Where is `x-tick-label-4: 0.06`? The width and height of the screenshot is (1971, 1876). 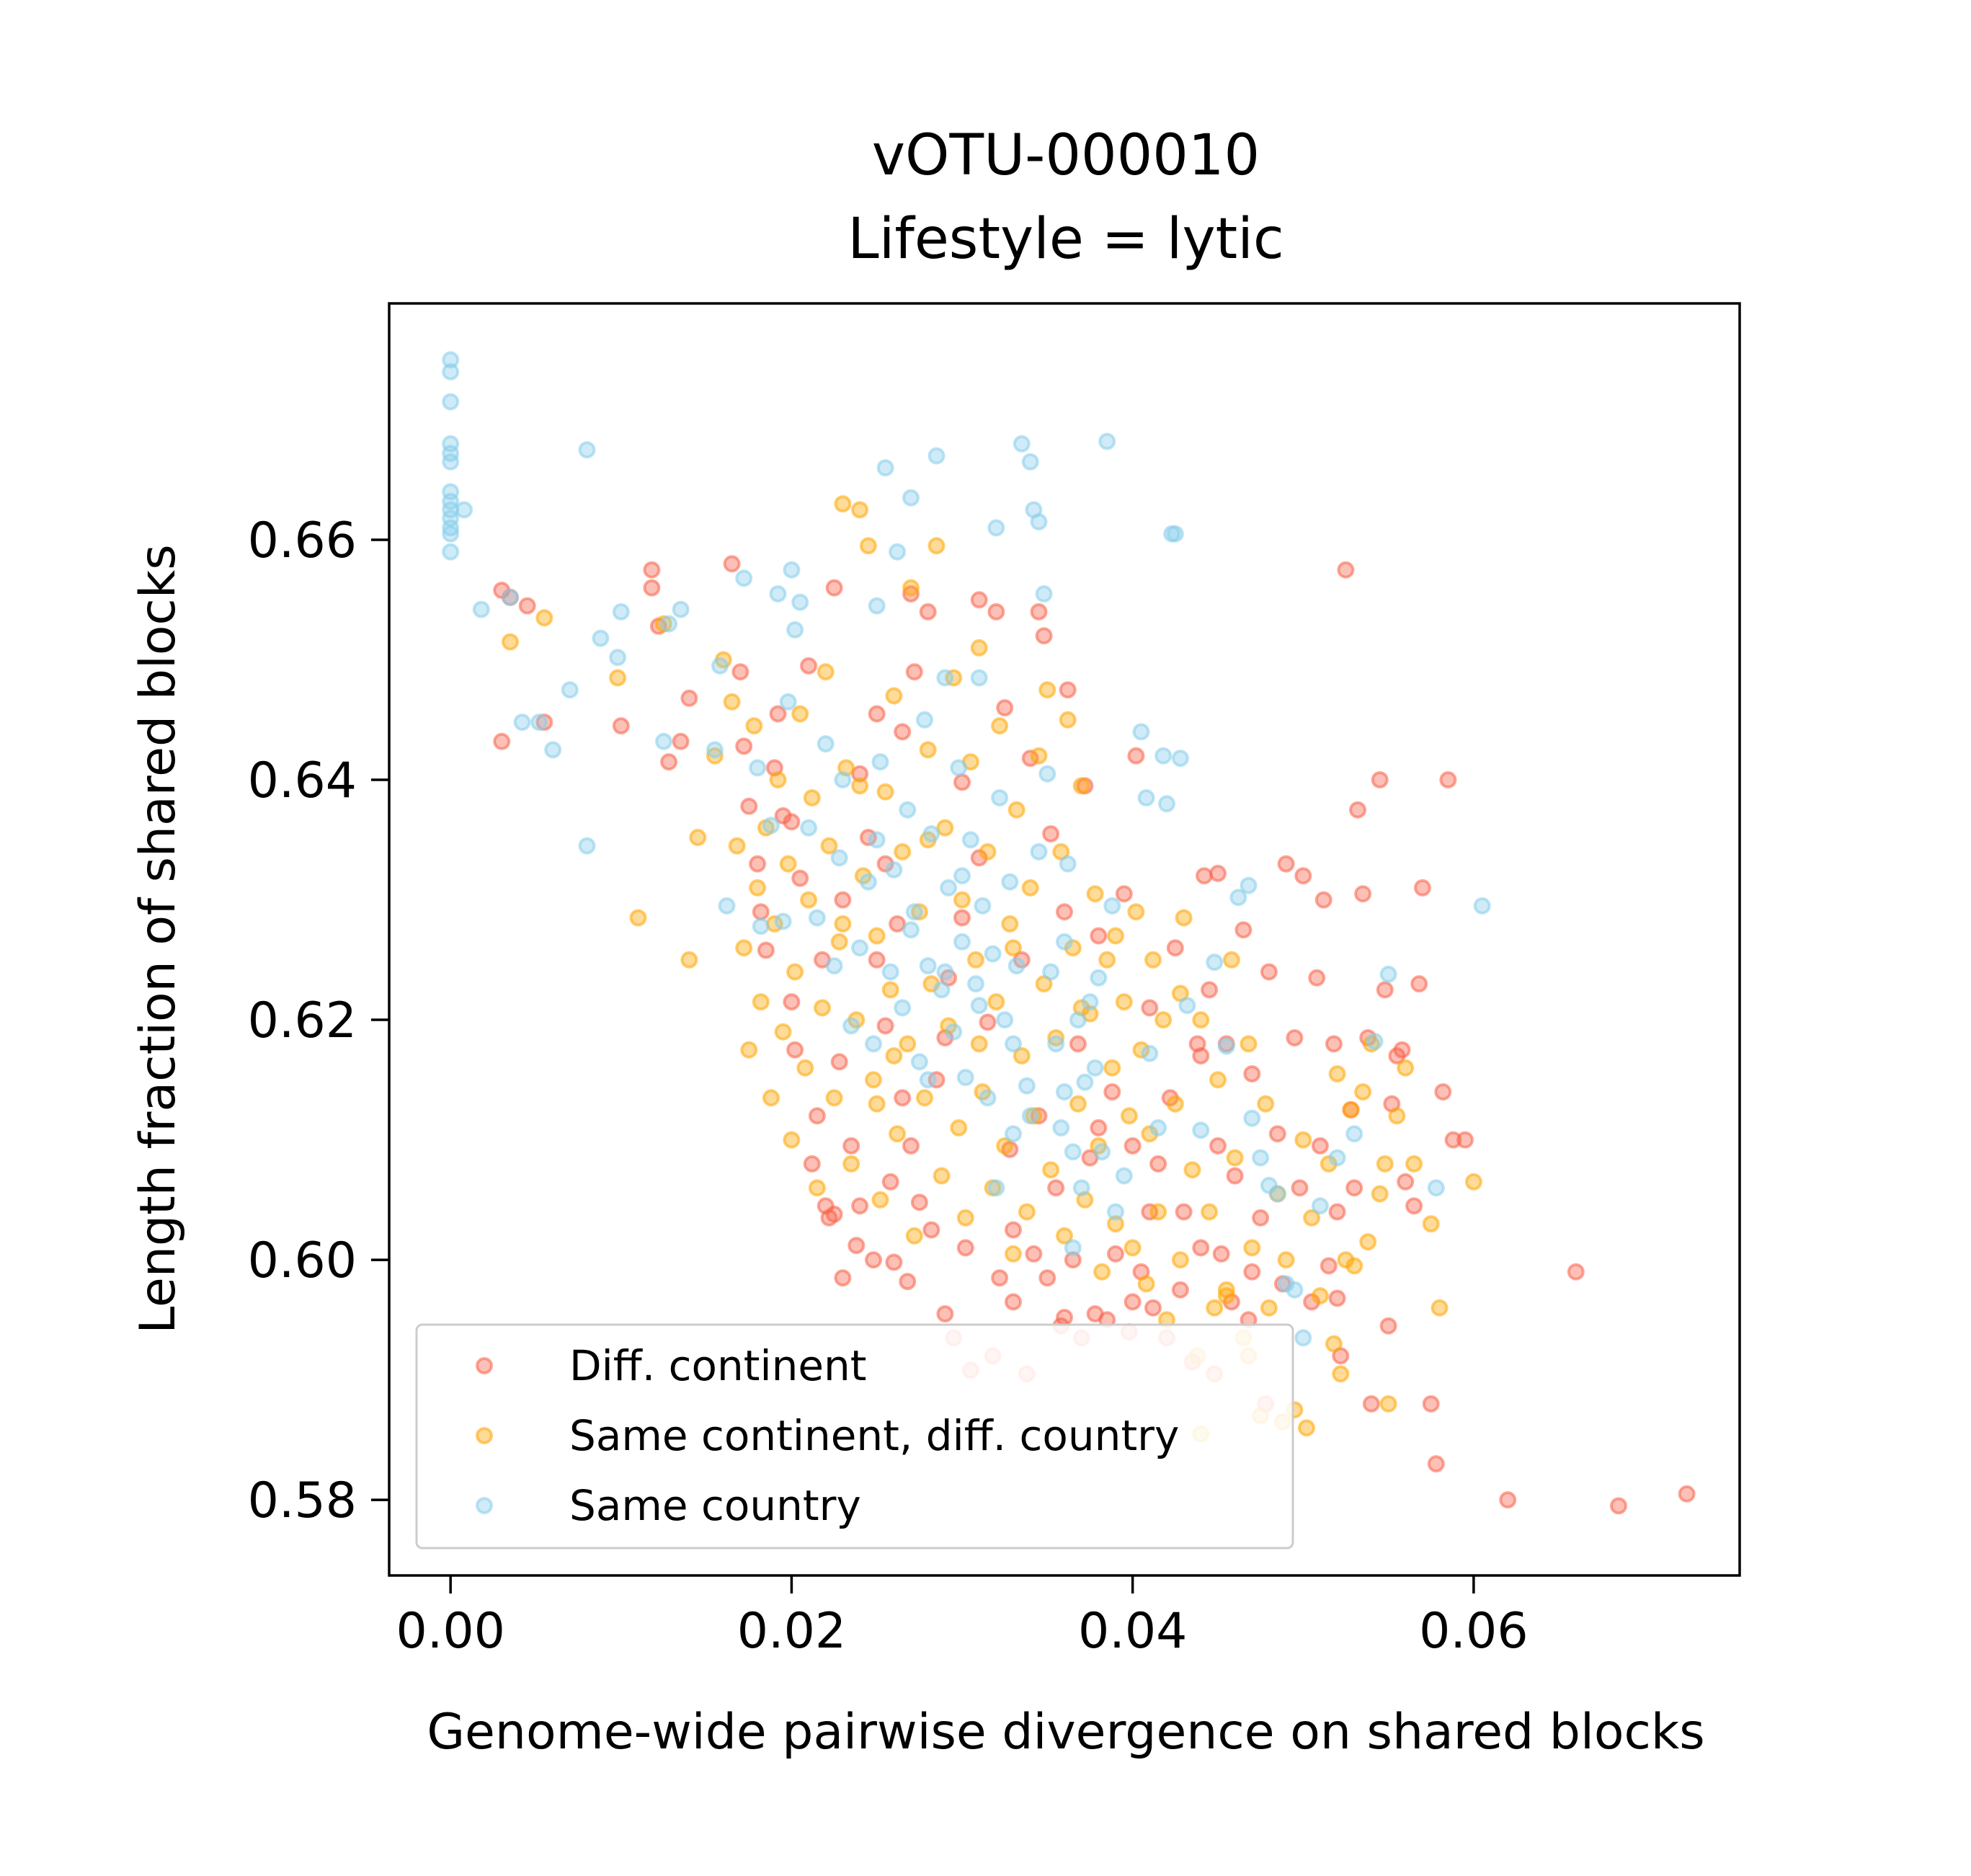
x-tick-label-4: 0.06 is located at coordinates (1473, 1631).